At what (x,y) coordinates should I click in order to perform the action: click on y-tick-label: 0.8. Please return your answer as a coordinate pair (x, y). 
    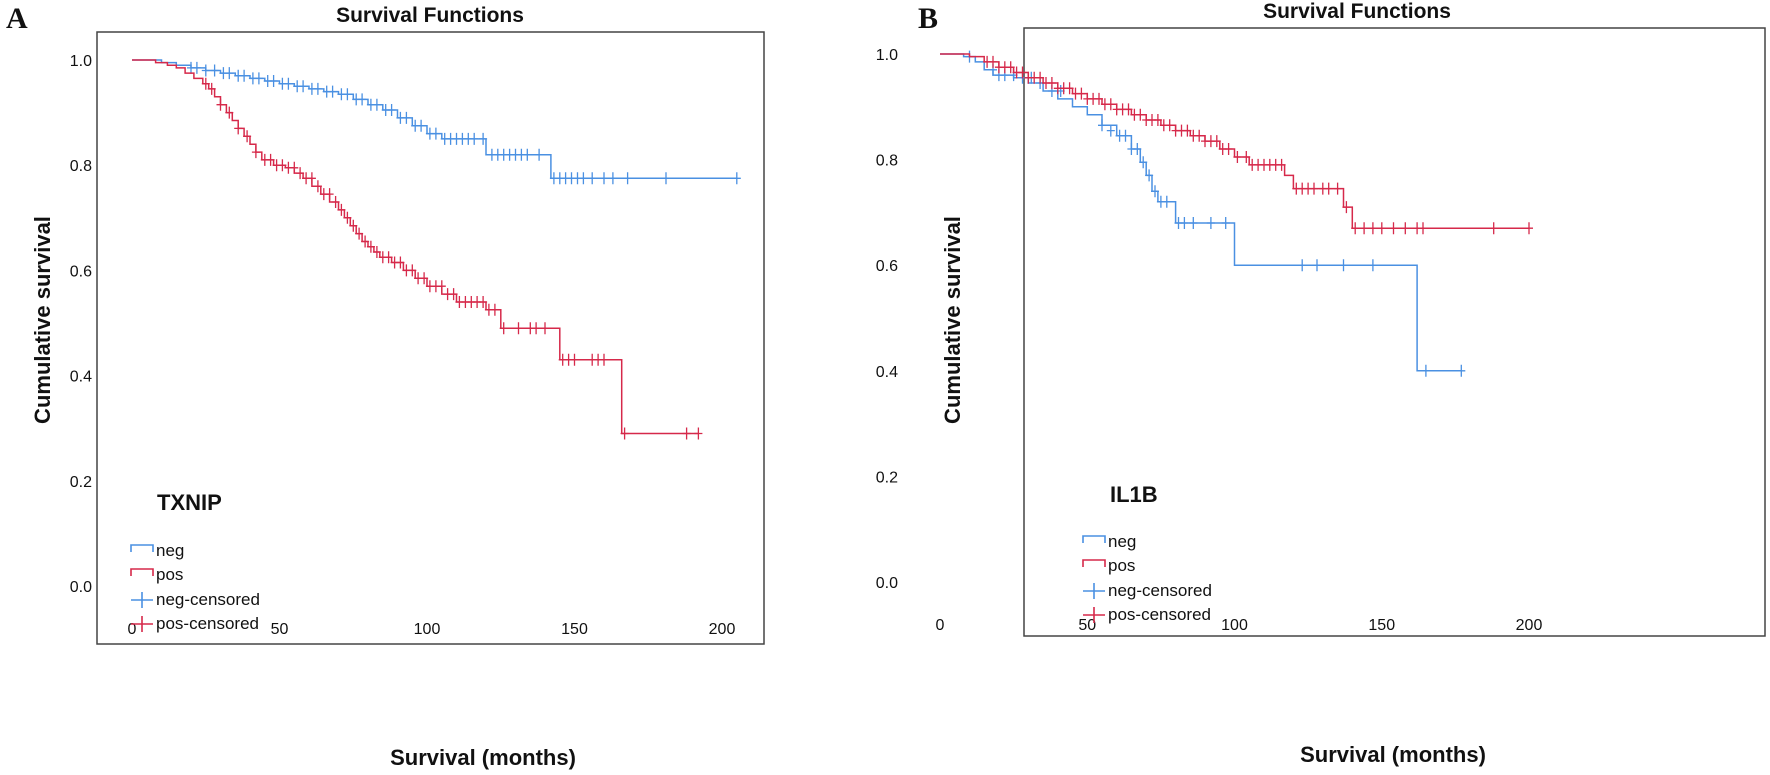
    Looking at the image, I should click on (81, 166).